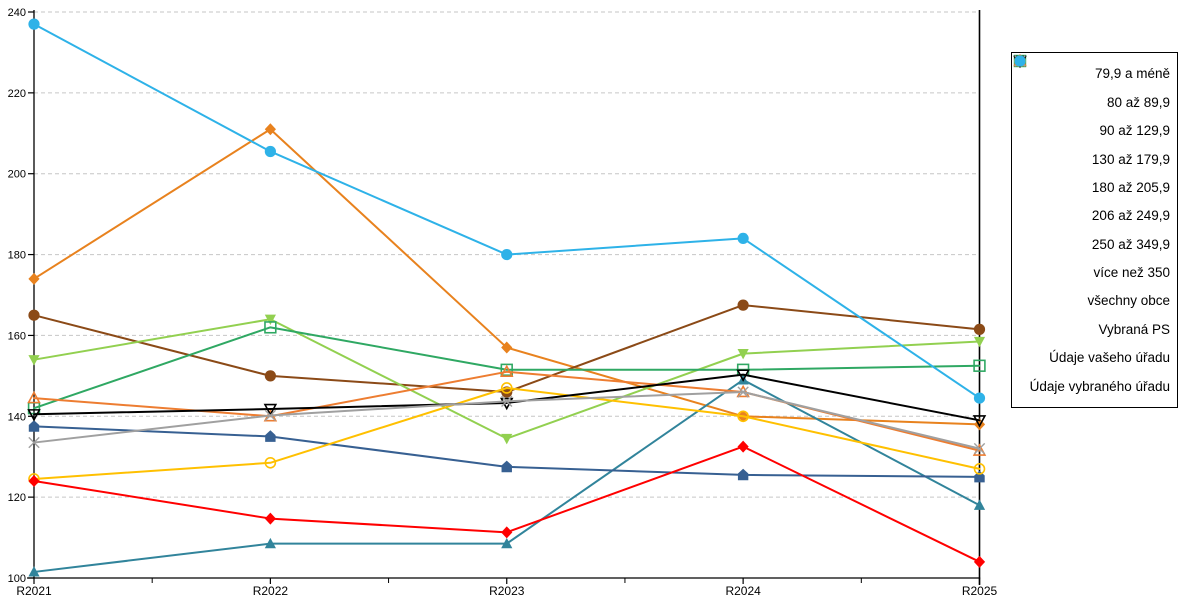 The image size is (1200, 600). Describe the element at coordinates (1130, 216) in the screenshot. I see `legend-label: 206 až 249,9` at that location.